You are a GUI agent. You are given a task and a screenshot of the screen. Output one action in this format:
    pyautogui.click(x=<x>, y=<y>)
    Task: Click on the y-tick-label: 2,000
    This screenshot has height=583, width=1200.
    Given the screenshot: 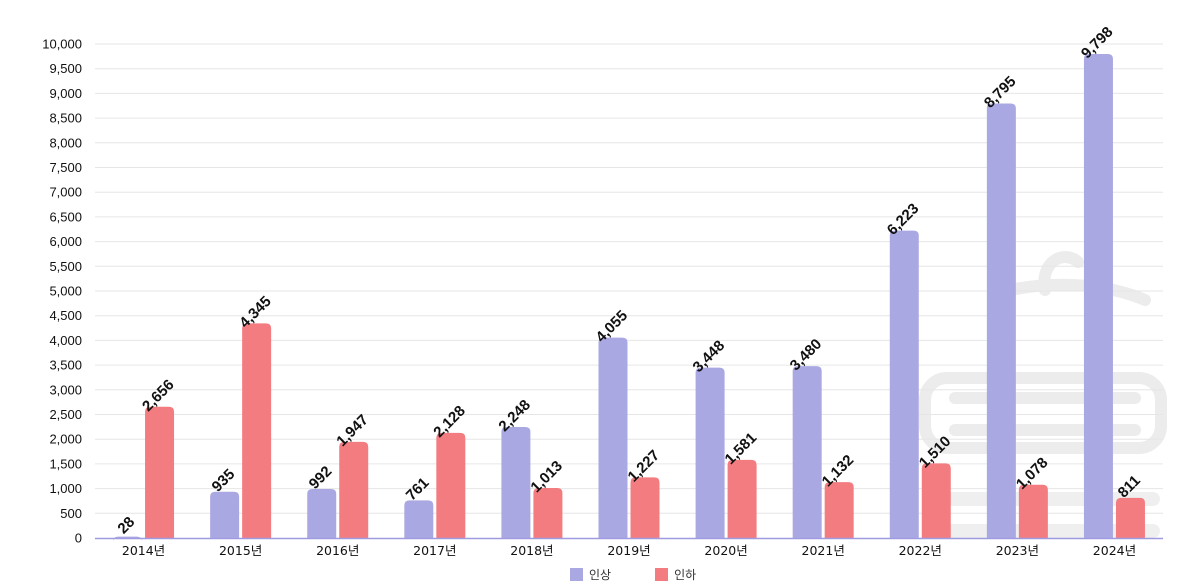 What is the action you would take?
    pyautogui.click(x=65, y=439)
    